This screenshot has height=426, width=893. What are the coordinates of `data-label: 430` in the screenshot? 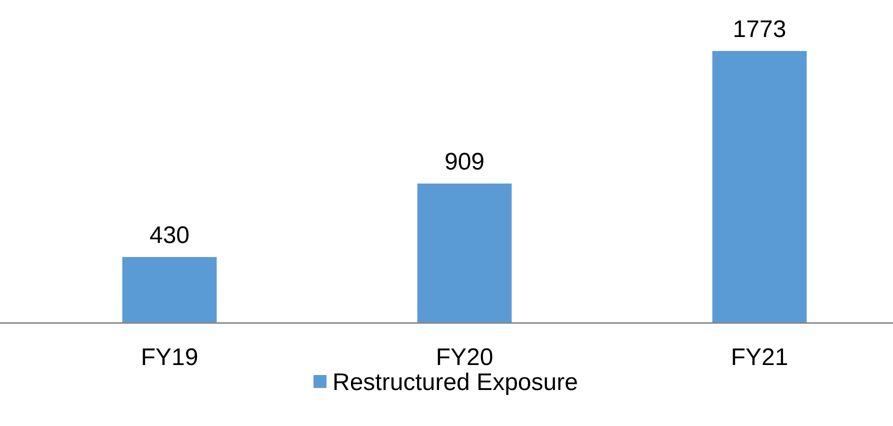 It's located at (169, 236).